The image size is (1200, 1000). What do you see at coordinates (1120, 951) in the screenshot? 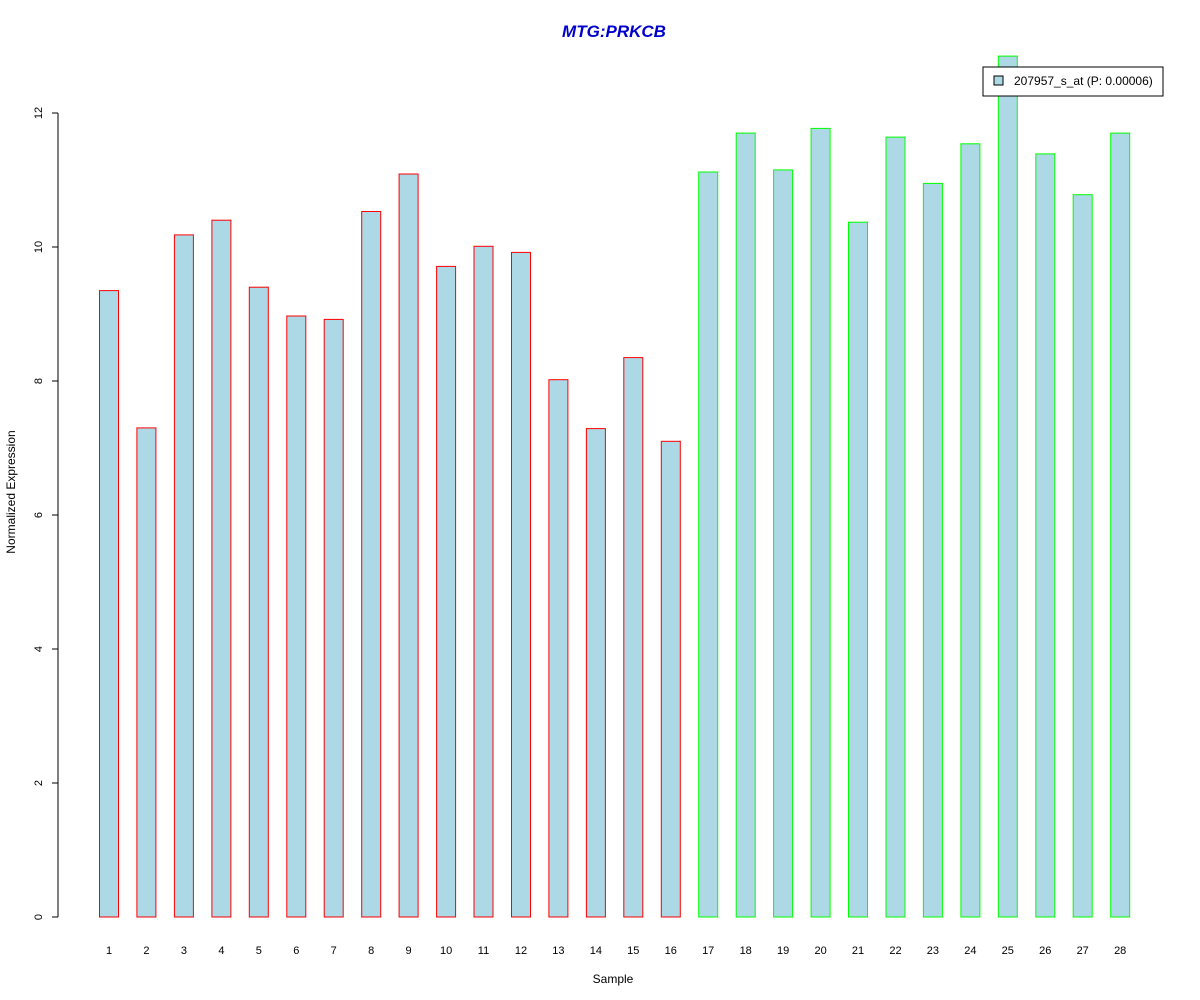
I see `x-tick-label: 28` at bounding box center [1120, 951].